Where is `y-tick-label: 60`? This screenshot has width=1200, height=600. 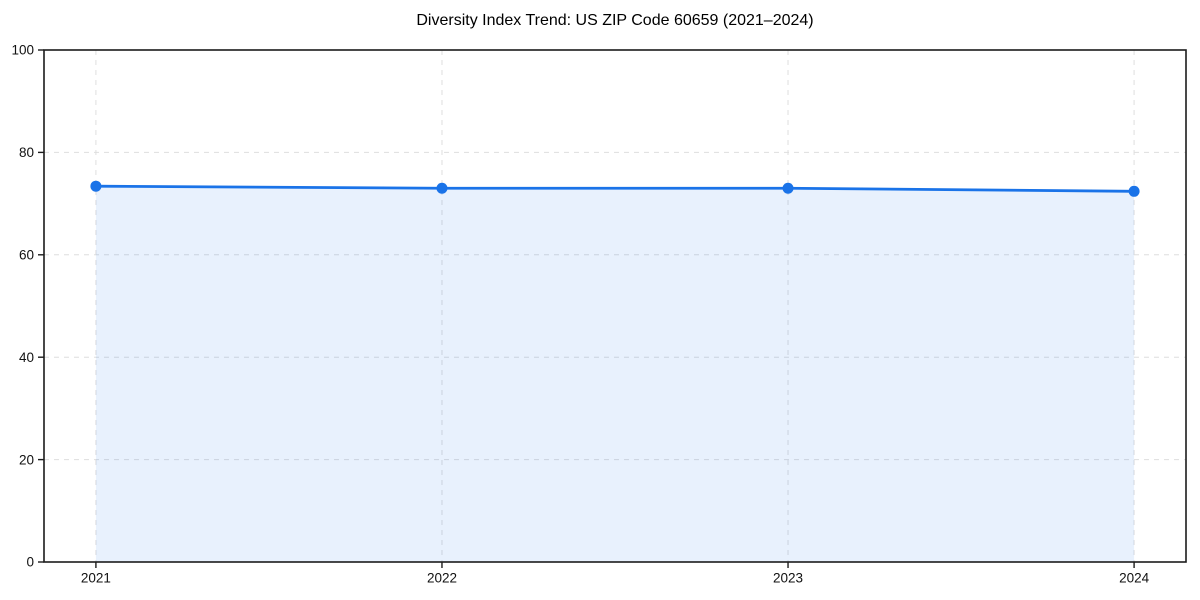 y-tick-label: 60 is located at coordinates (26, 255).